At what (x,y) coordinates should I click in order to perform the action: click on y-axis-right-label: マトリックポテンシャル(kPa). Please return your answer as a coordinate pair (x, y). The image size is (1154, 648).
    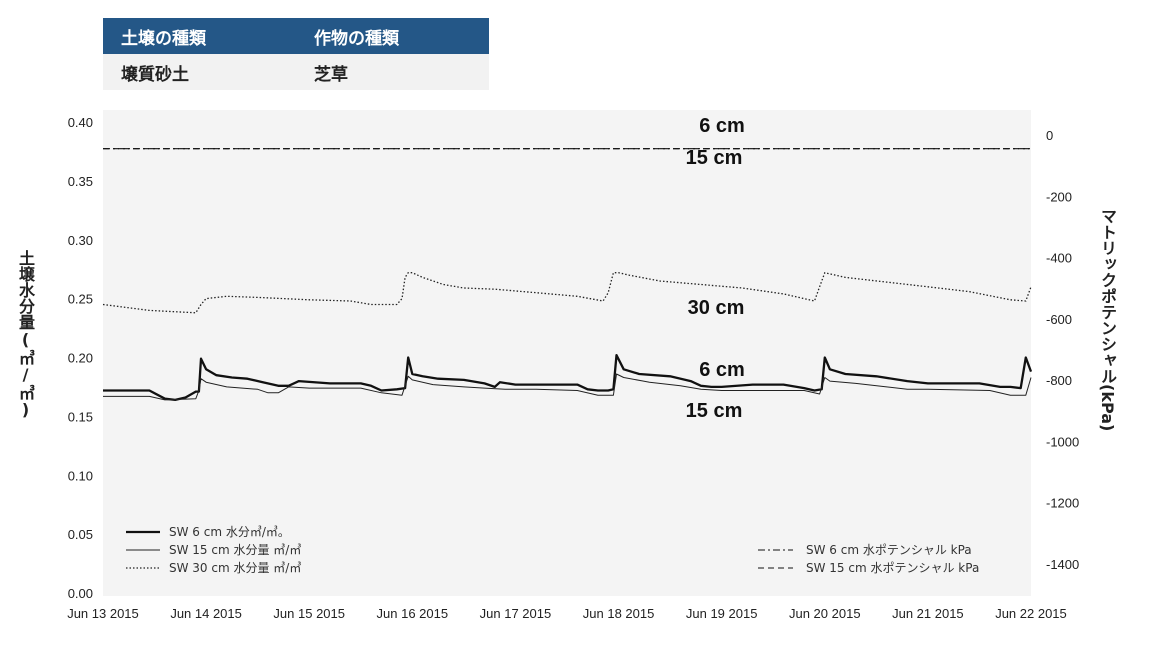
    Looking at the image, I should click on (1107, 320).